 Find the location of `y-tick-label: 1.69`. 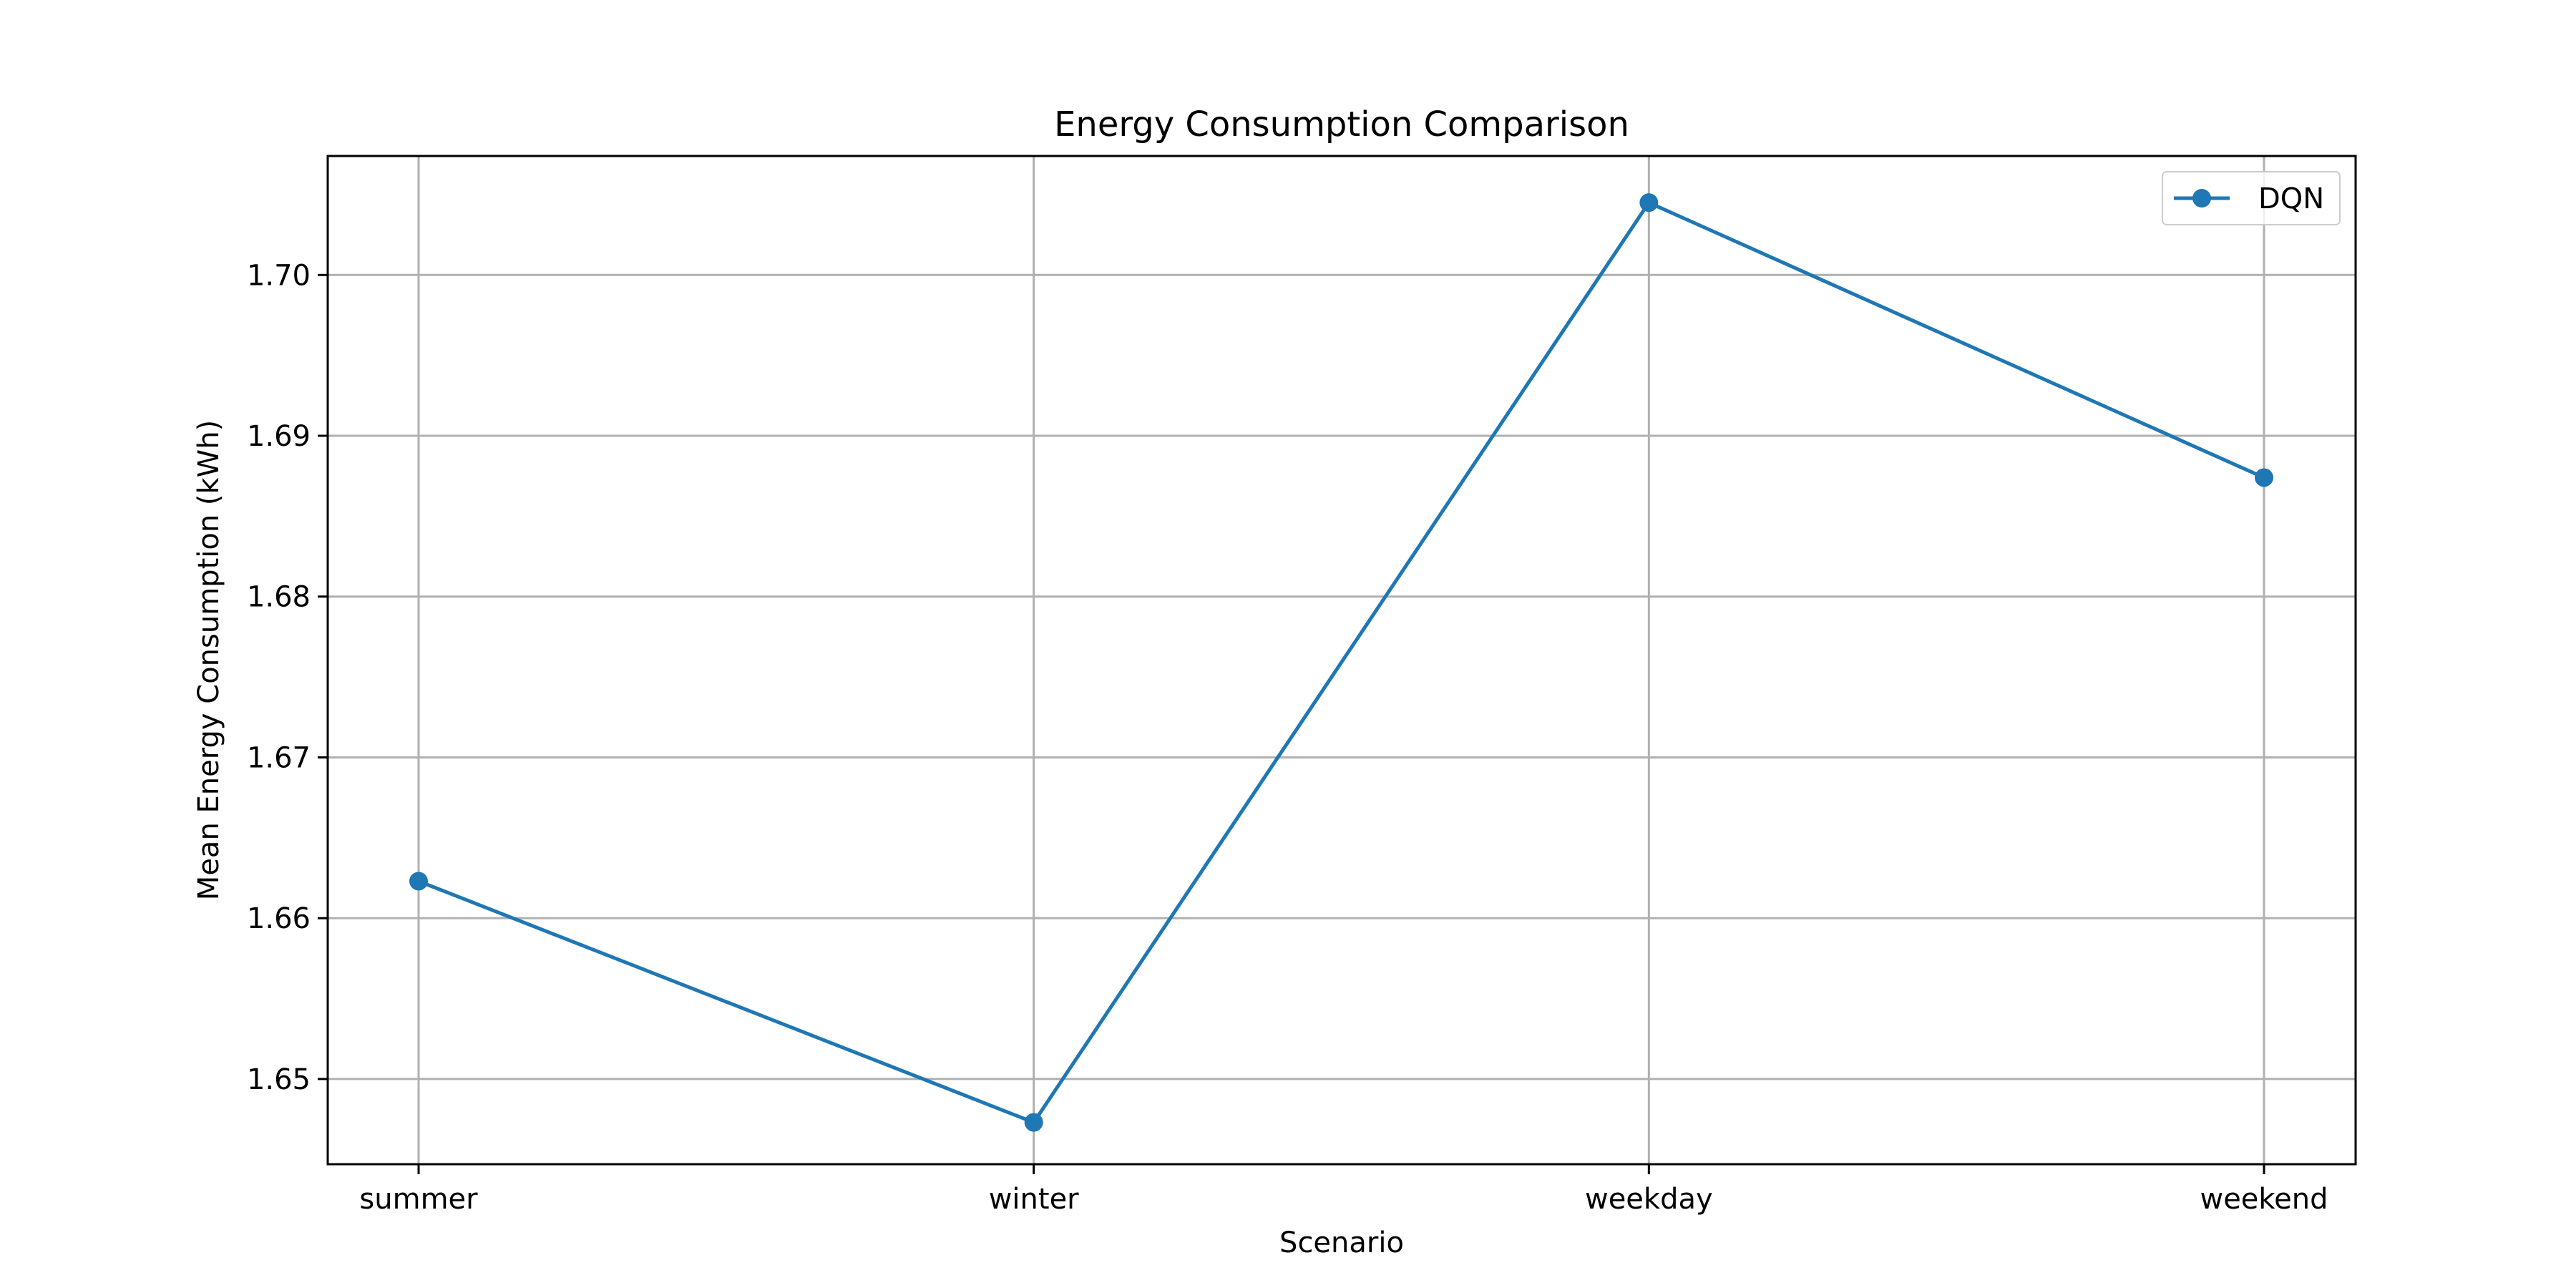

y-tick-label: 1.69 is located at coordinates (279, 436).